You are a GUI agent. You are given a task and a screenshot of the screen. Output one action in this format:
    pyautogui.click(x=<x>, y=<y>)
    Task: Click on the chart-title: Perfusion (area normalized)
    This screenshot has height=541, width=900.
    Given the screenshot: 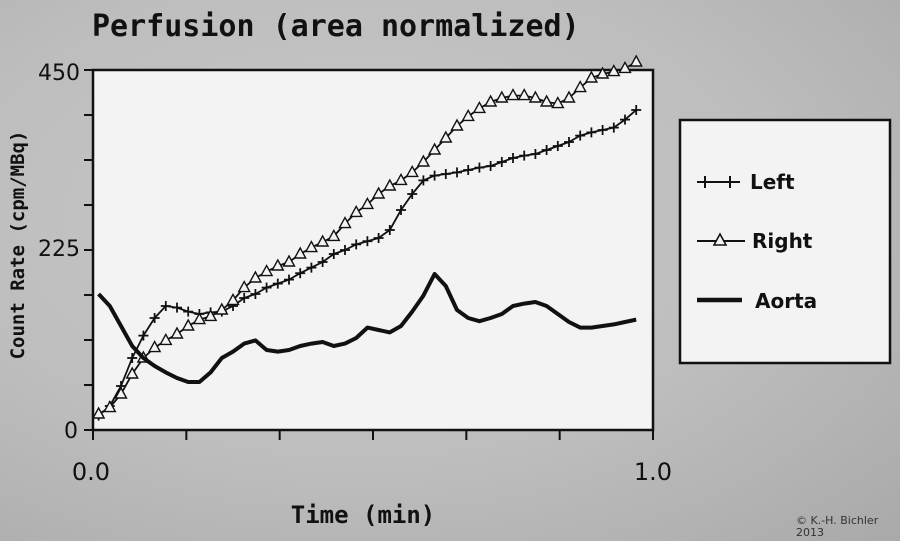 What is the action you would take?
    pyautogui.click(x=336, y=26)
    